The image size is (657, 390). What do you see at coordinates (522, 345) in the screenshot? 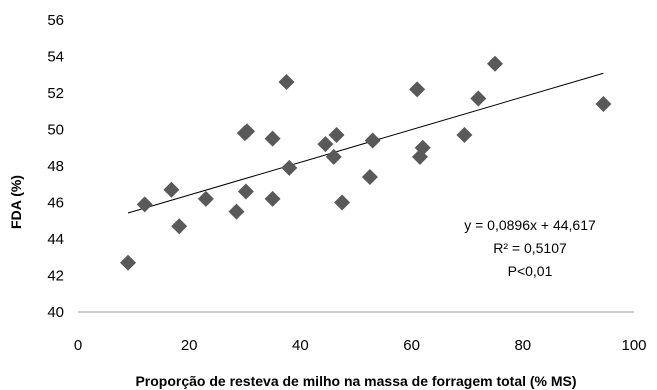
I see `x-tick-label: 80` at bounding box center [522, 345].